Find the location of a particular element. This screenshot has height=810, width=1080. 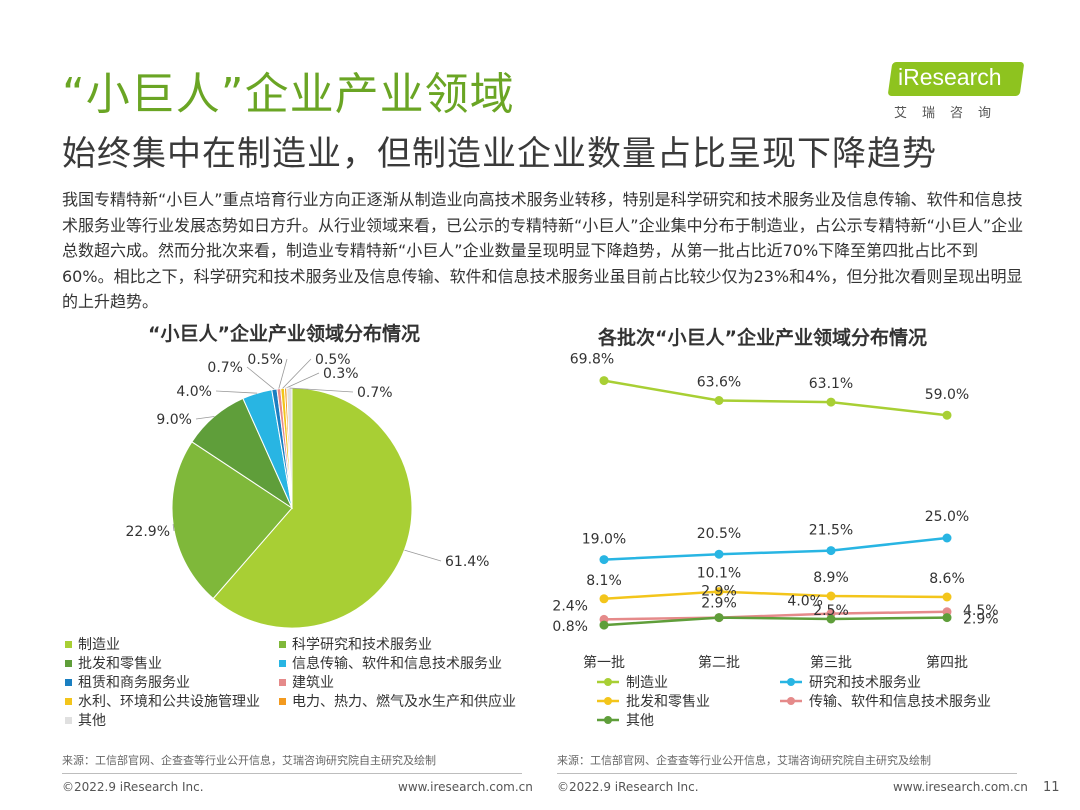

footer-copyright-right: ©2022.9 iResearch Inc. is located at coordinates (628, 787).